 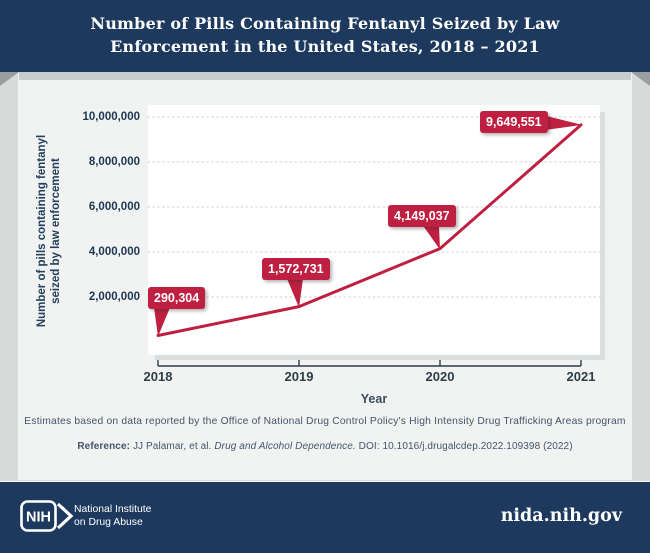 What do you see at coordinates (42, 231) in the screenshot?
I see `y-axis-title-line1: Number of pills containing fentanyl` at bounding box center [42, 231].